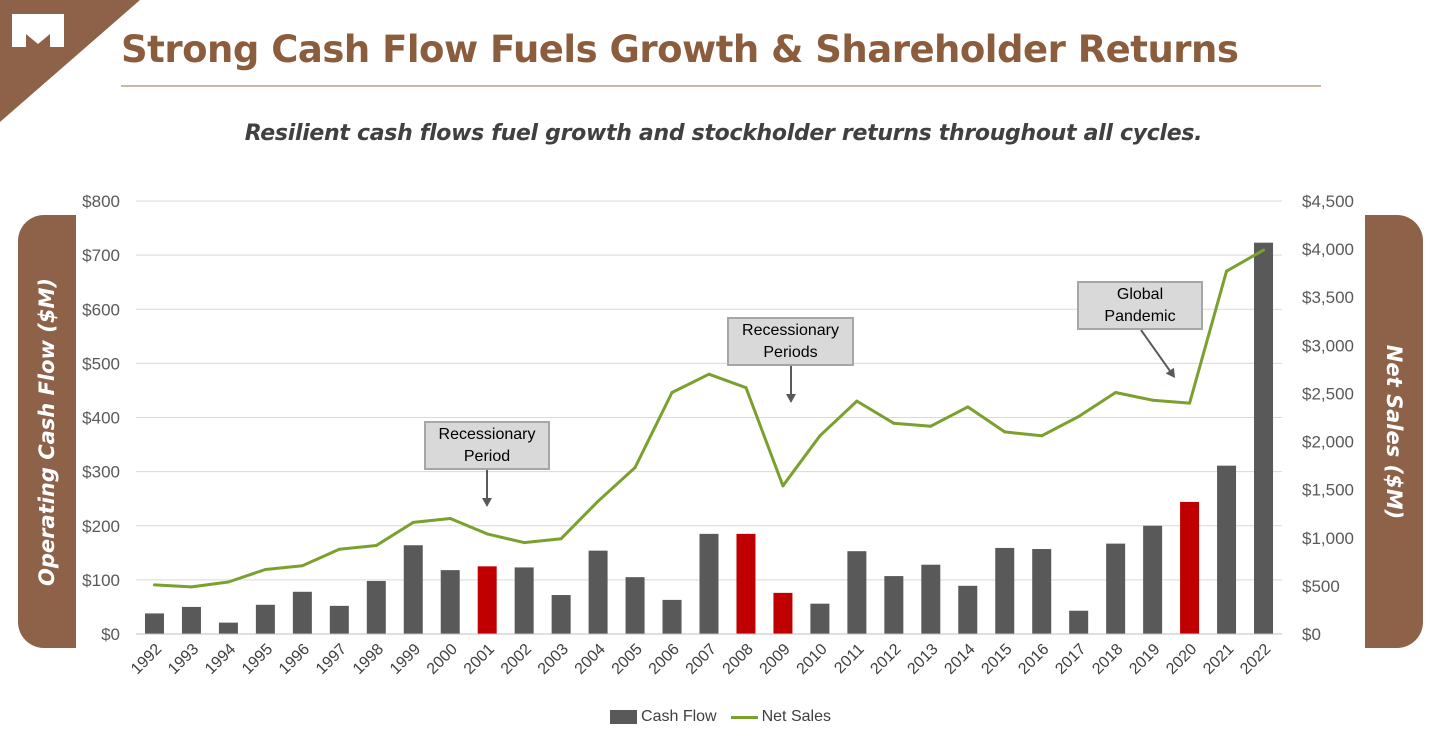 Image resolution: width=1441 pixels, height=747 pixels. Describe the element at coordinates (894, 423) in the screenshot. I see `point-net-sales-2012` at that location.